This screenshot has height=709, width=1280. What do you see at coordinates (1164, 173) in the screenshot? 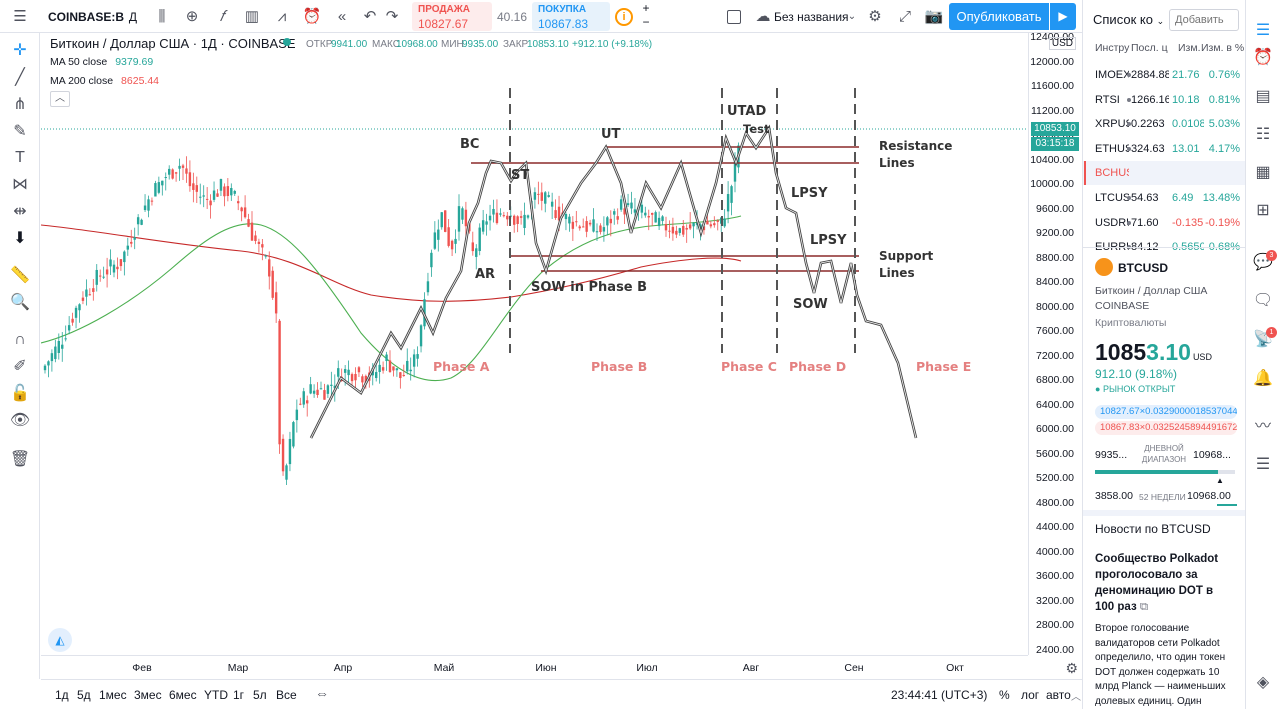
I see `watchlist-row: BCHUSD` at bounding box center [1164, 173].